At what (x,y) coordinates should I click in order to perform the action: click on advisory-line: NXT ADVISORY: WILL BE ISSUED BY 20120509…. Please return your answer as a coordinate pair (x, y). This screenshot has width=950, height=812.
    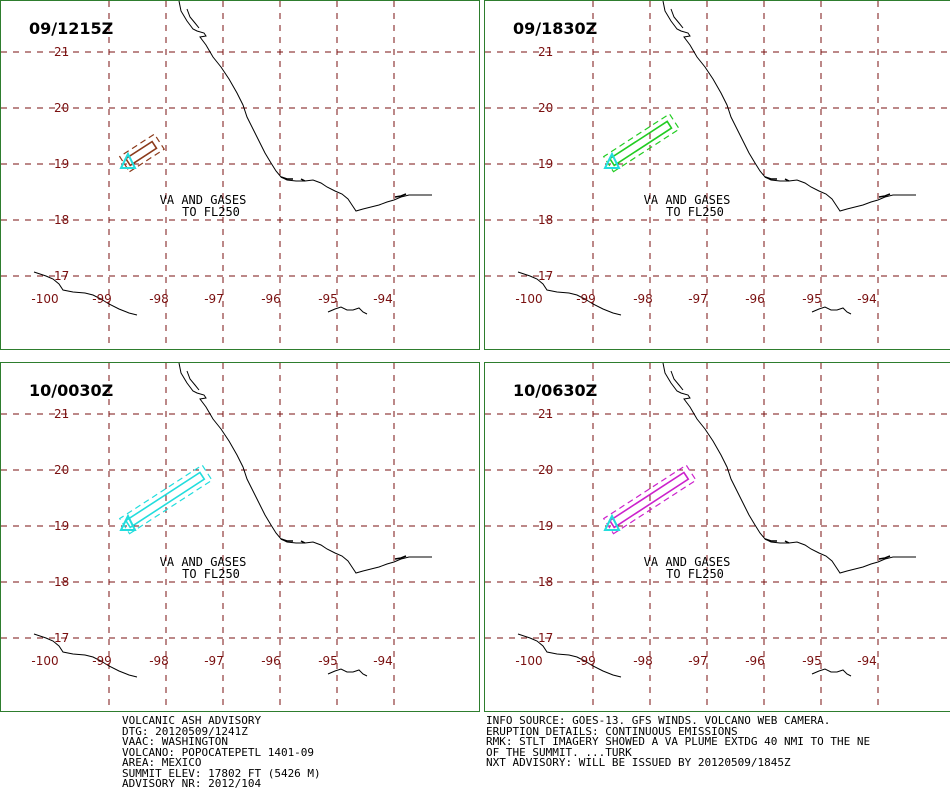
    Looking at the image, I should click on (638, 762).